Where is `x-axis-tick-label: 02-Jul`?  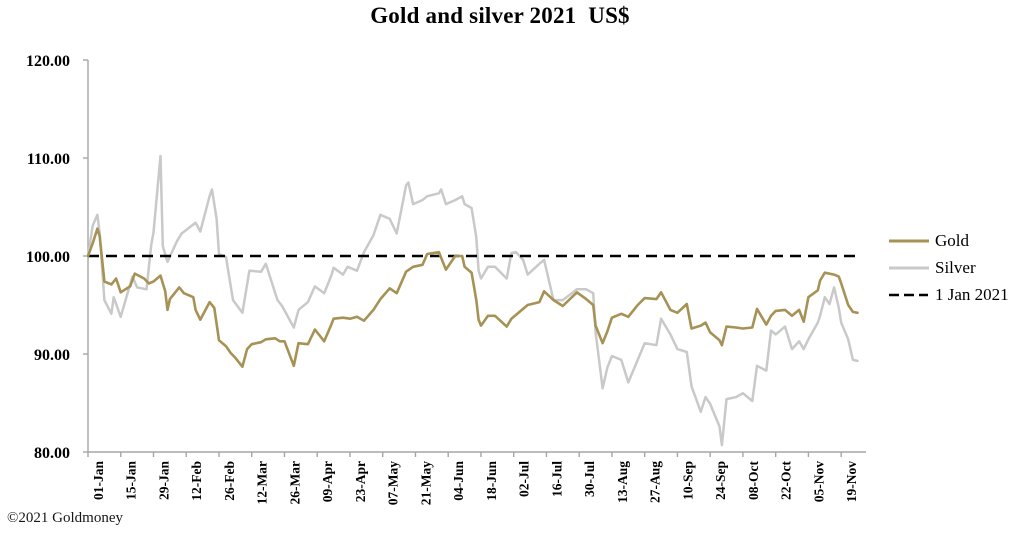 x-axis-tick-label: 02-Jul is located at coordinates (524, 479).